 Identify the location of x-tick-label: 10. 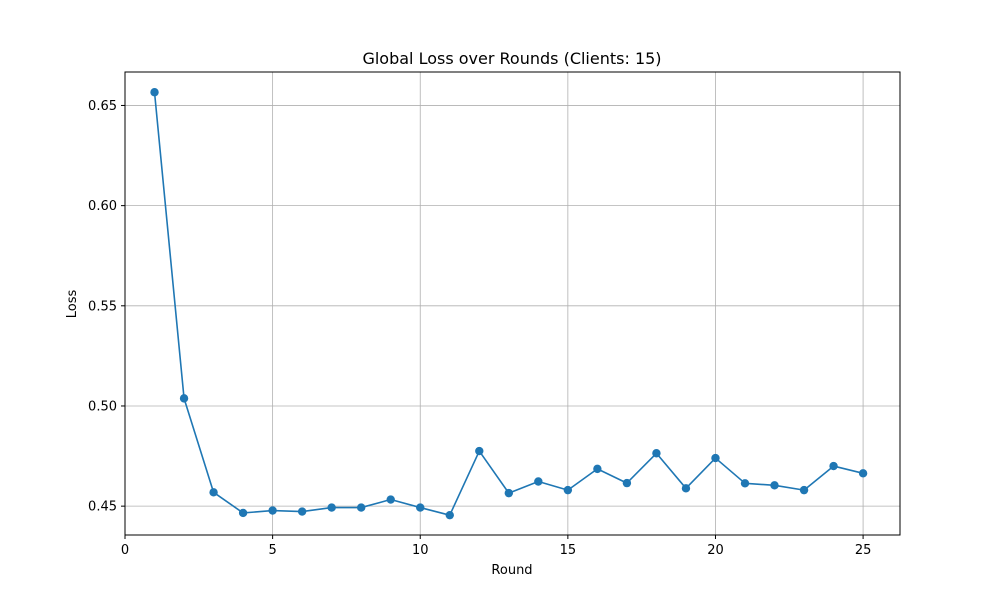
(420, 550).